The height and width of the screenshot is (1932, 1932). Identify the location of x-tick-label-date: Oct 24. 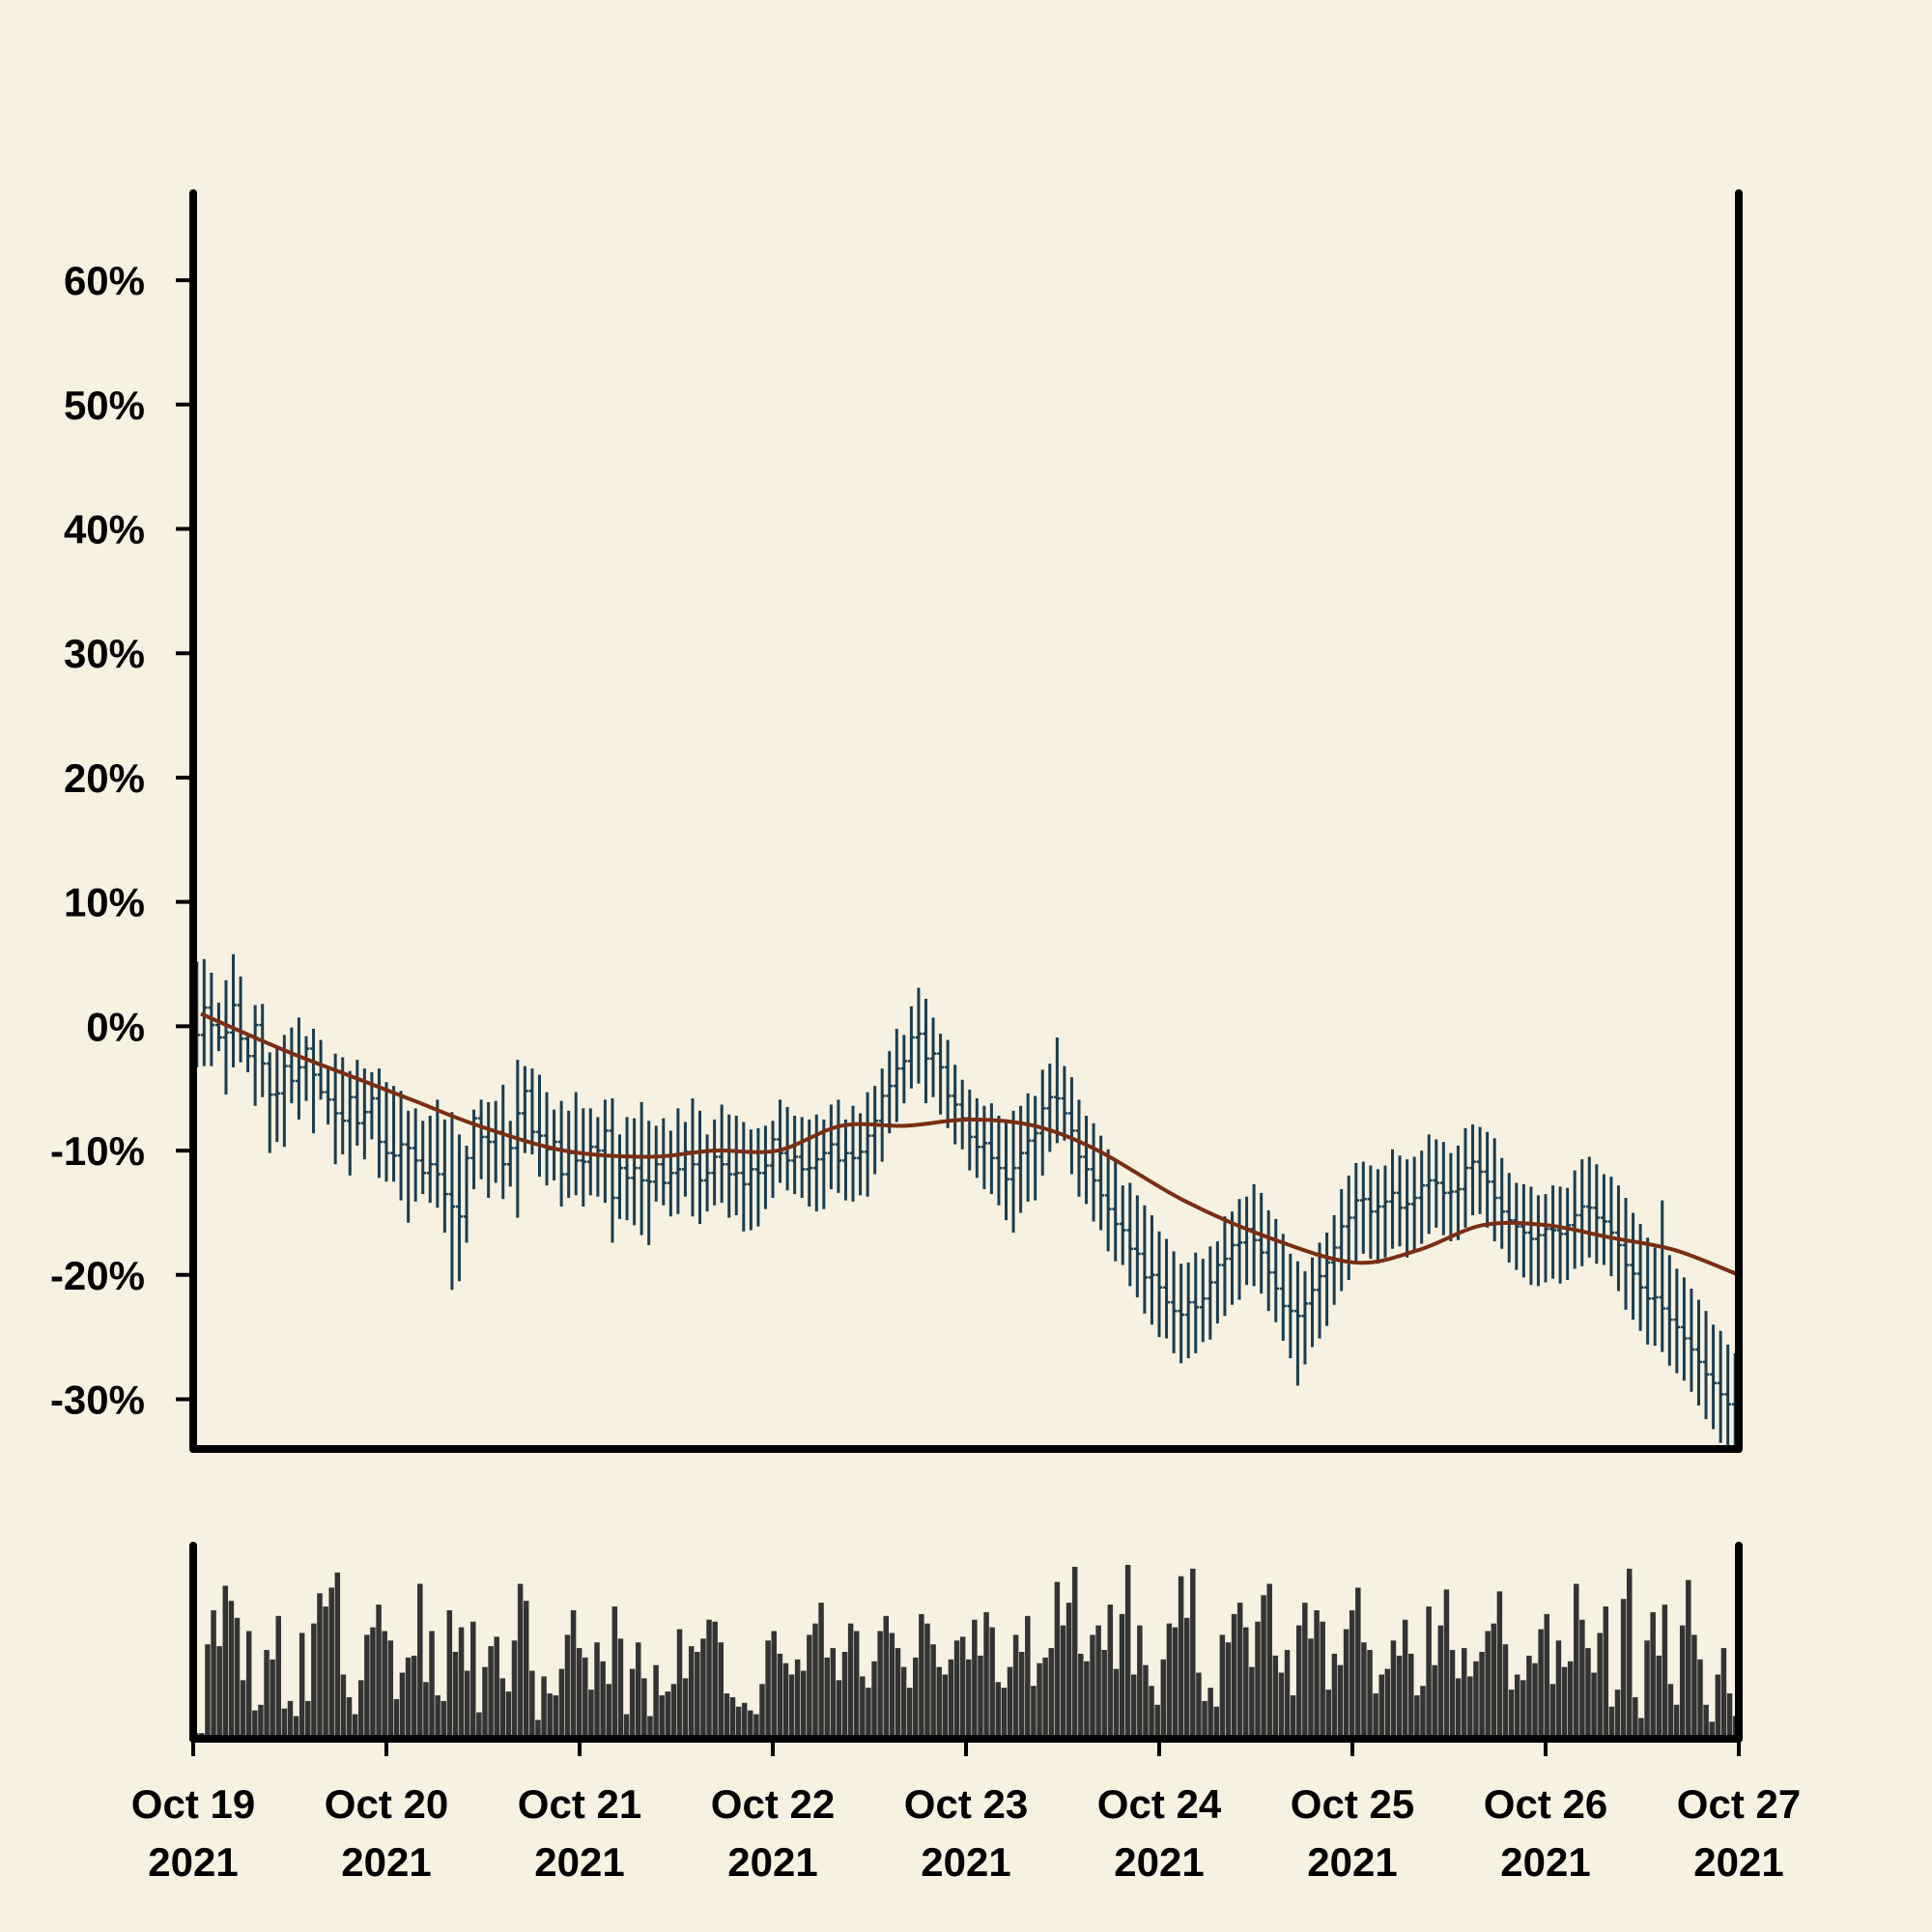
(1159, 1804).